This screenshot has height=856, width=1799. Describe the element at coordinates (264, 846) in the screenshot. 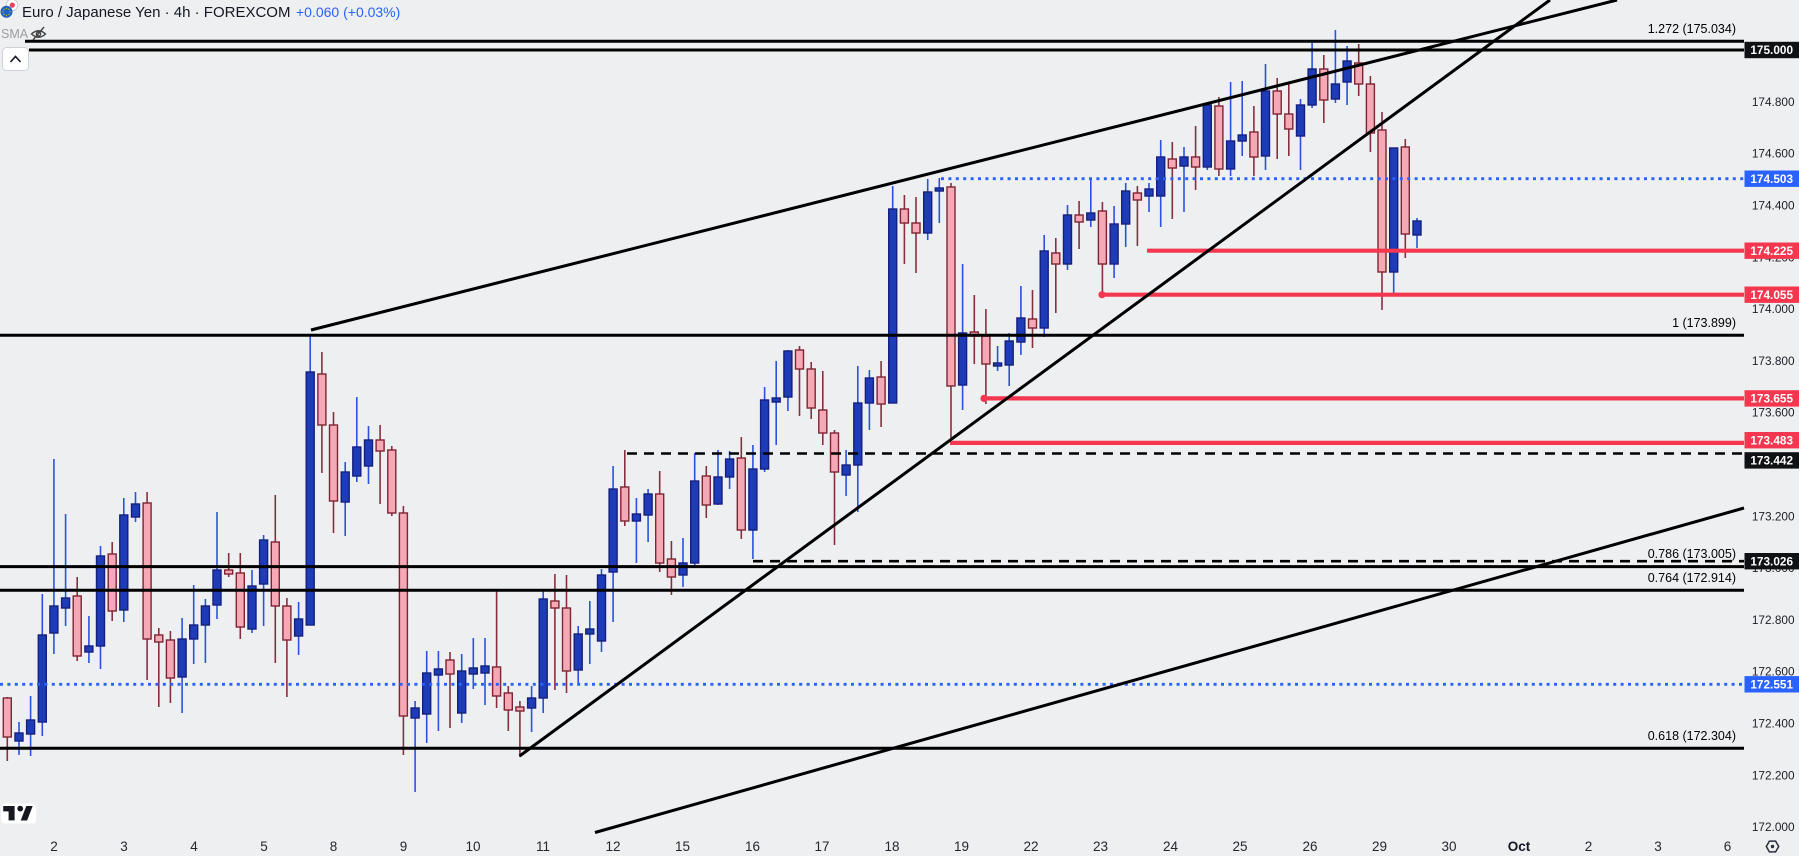

I see `svg-text: 5` at that location.